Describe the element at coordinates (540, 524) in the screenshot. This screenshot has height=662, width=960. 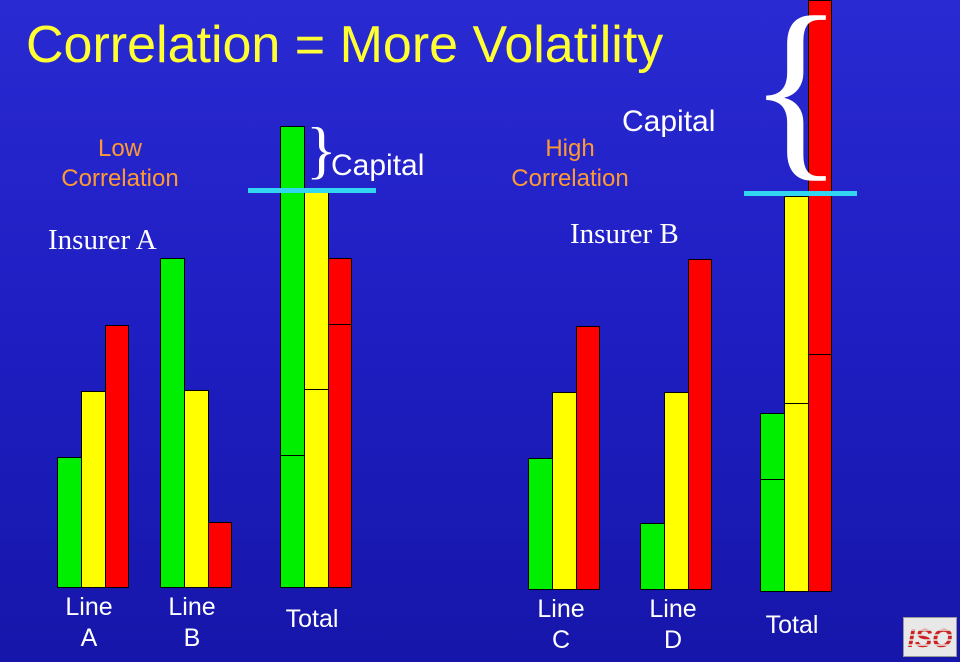
I see `line-c-green-bar` at that location.